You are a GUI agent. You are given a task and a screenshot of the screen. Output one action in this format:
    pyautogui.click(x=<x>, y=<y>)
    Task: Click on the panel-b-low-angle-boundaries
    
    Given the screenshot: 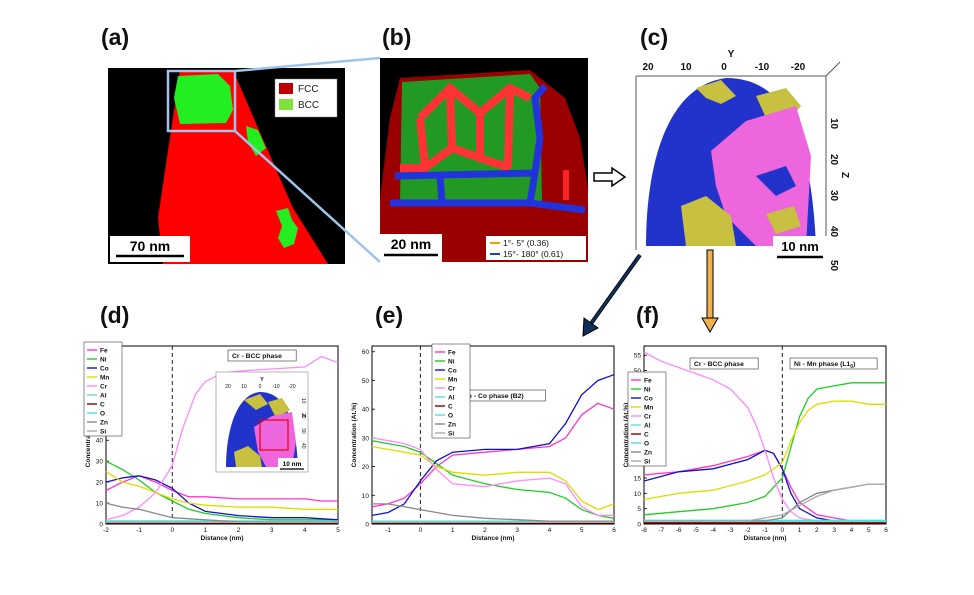 What is the action you would take?
    pyautogui.click(x=466, y=129)
    